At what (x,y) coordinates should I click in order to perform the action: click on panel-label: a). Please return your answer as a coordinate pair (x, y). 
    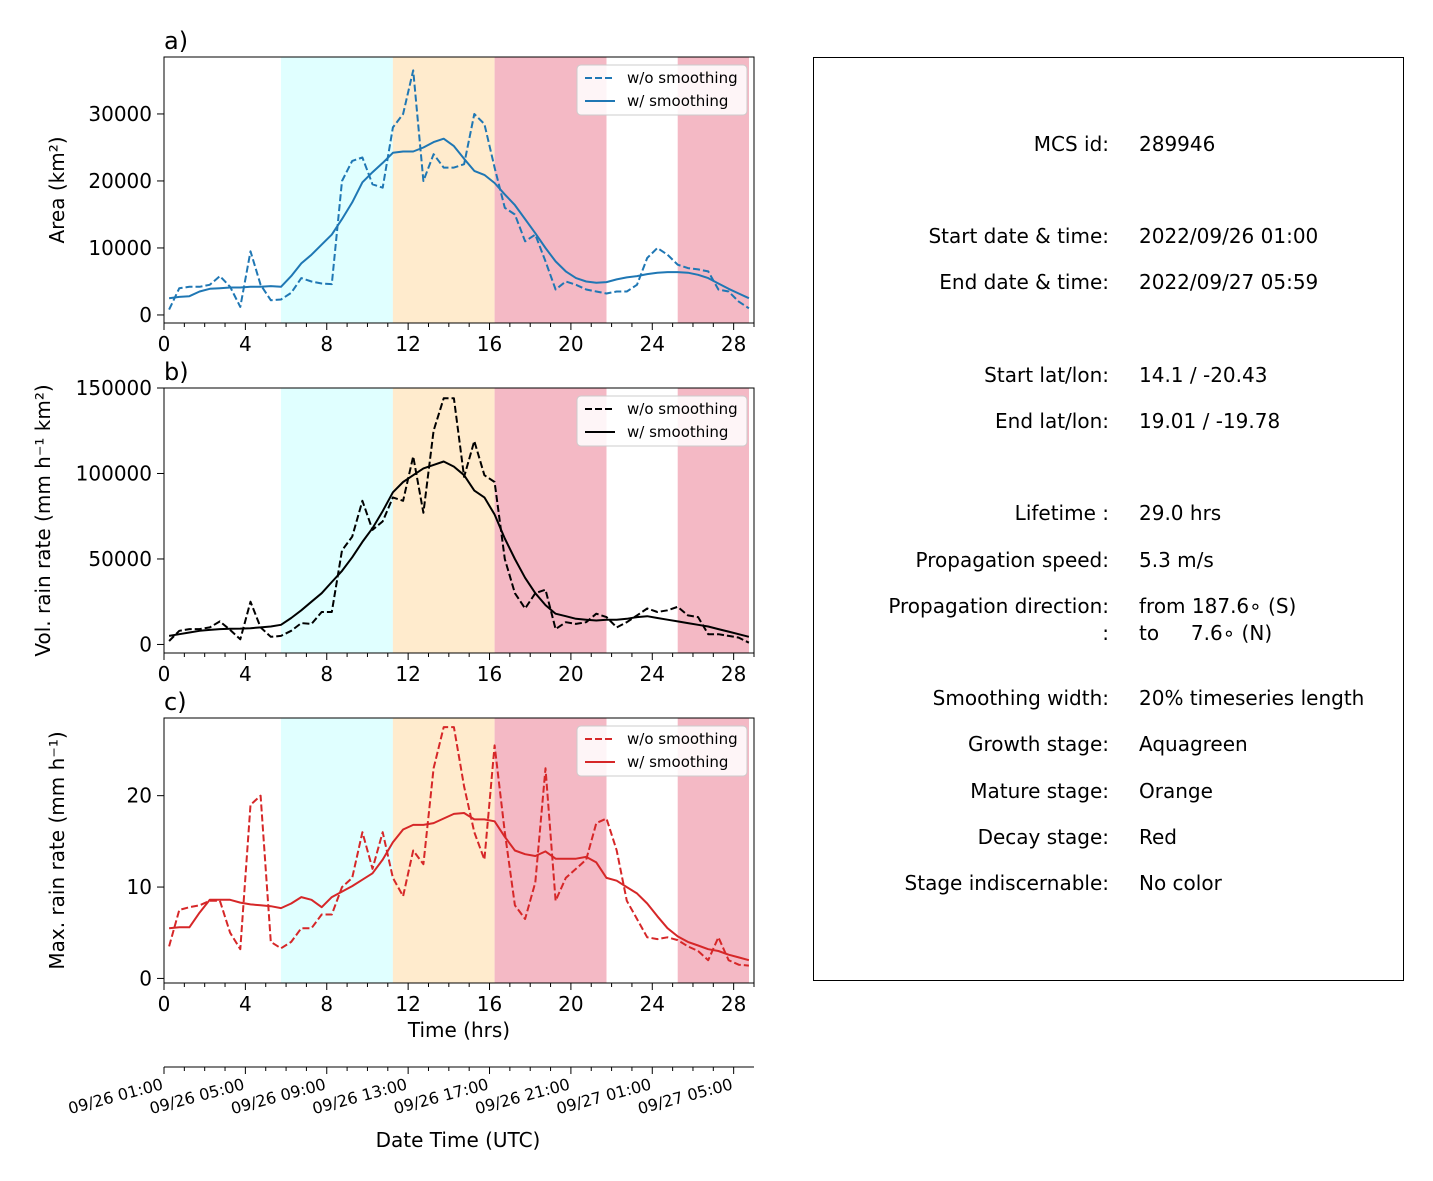
    Looking at the image, I should click on (176, 41).